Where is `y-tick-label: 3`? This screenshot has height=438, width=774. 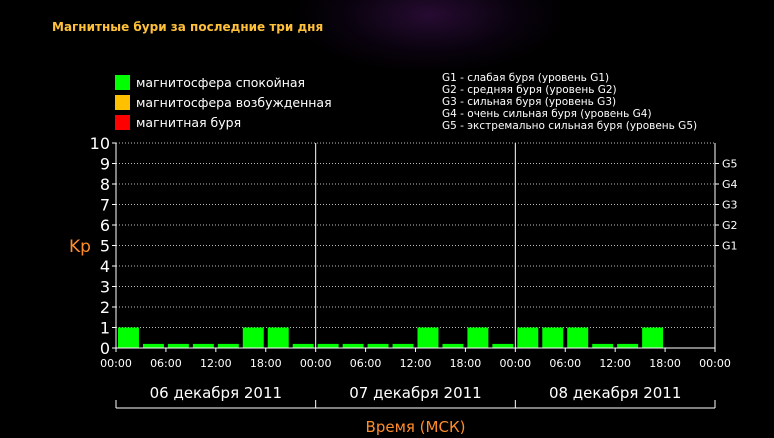 y-tick-label: 3 is located at coordinates (105, 287).